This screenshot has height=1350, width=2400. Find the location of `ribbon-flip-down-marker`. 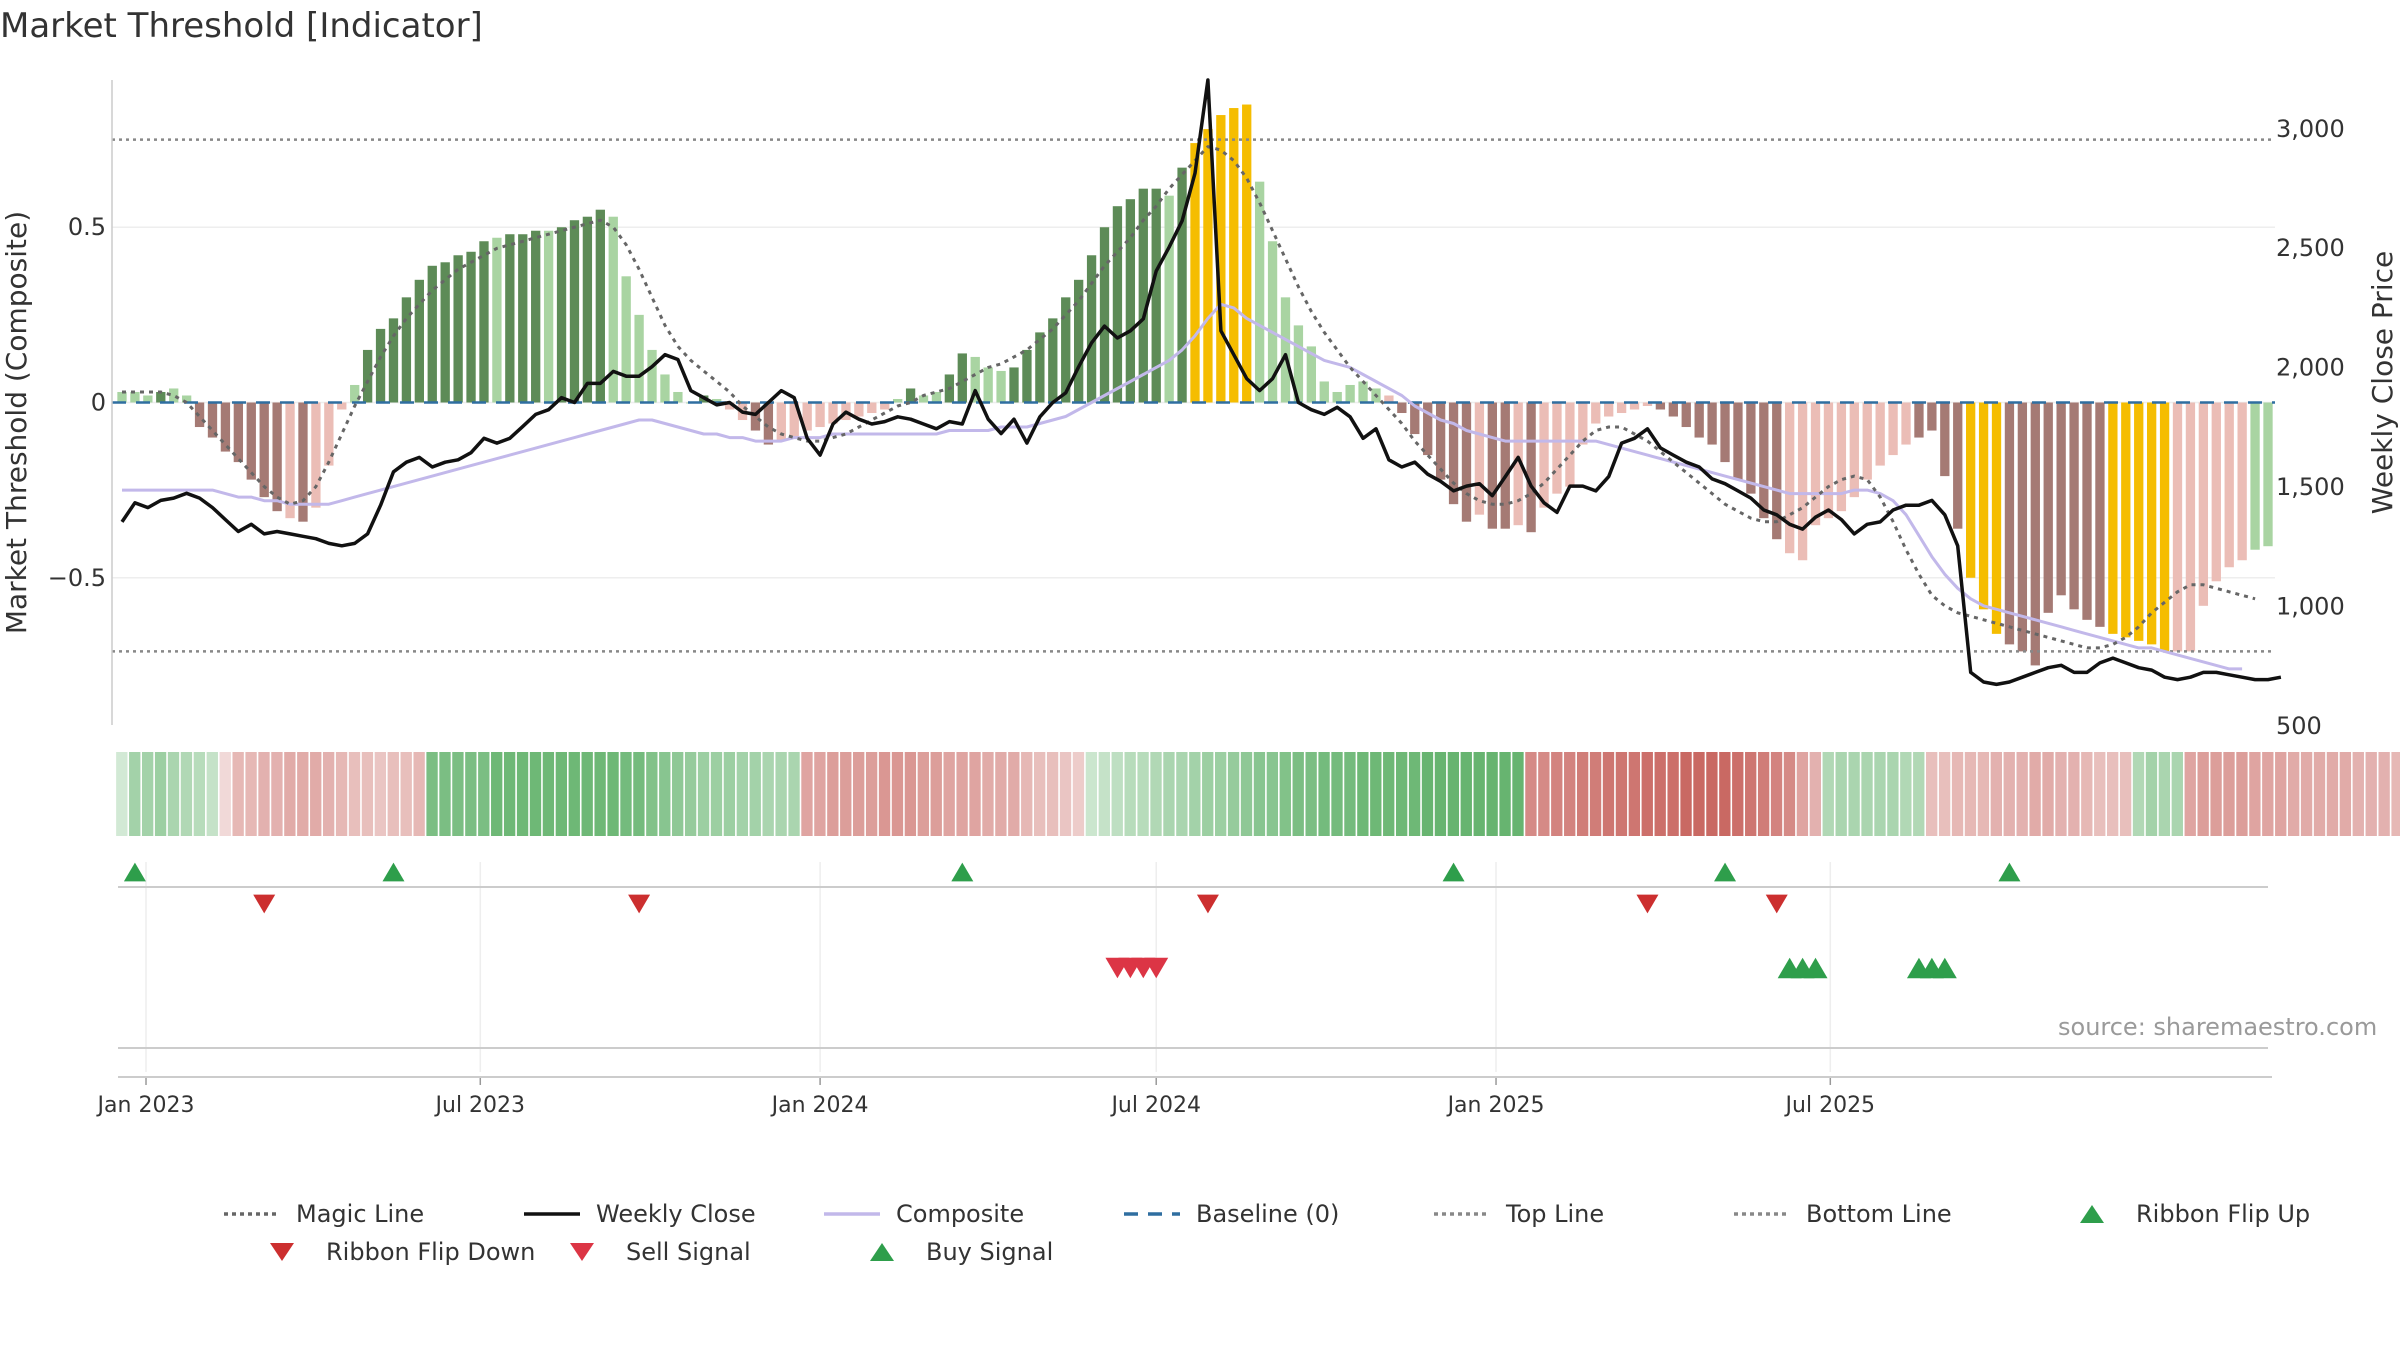

ribbon-flip-down-marker is located at coordinates (1207, 904).